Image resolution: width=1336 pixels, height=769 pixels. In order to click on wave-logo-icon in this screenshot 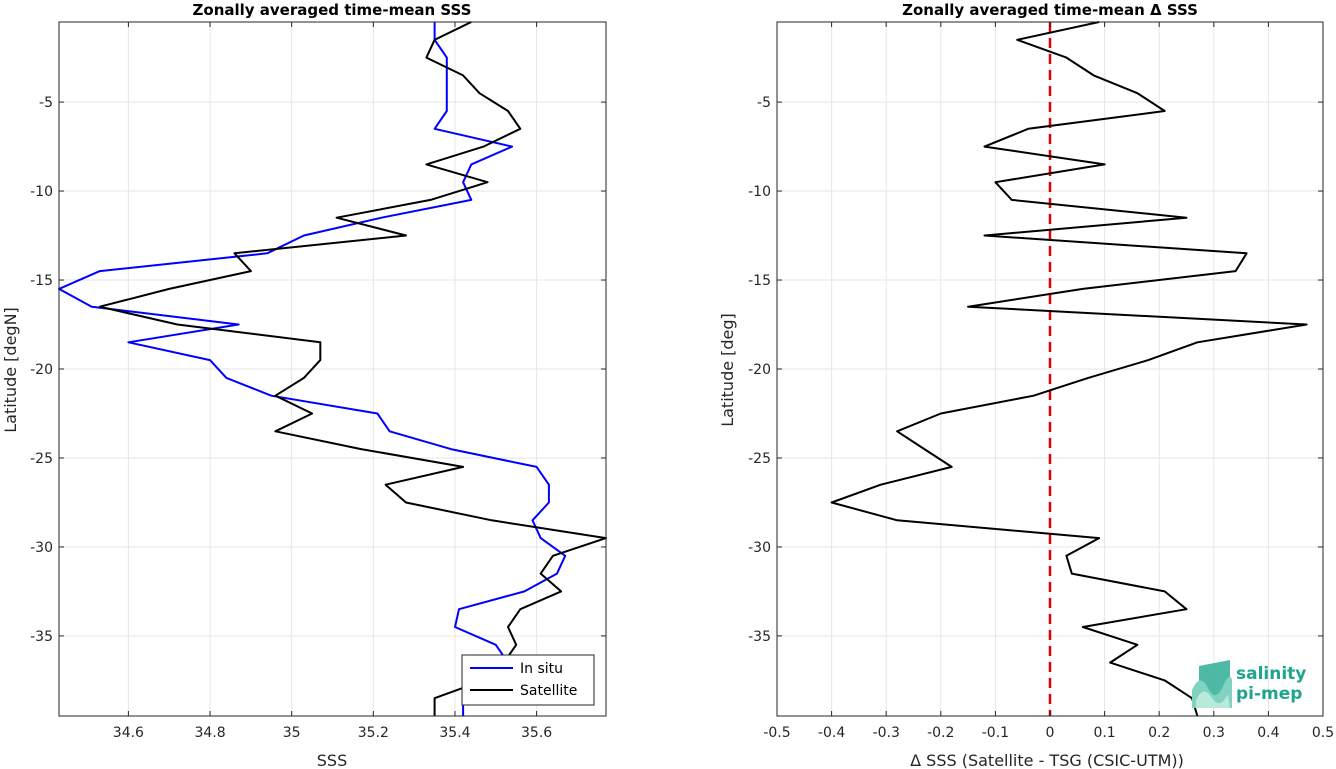, I will do `click(1212, 684)`.